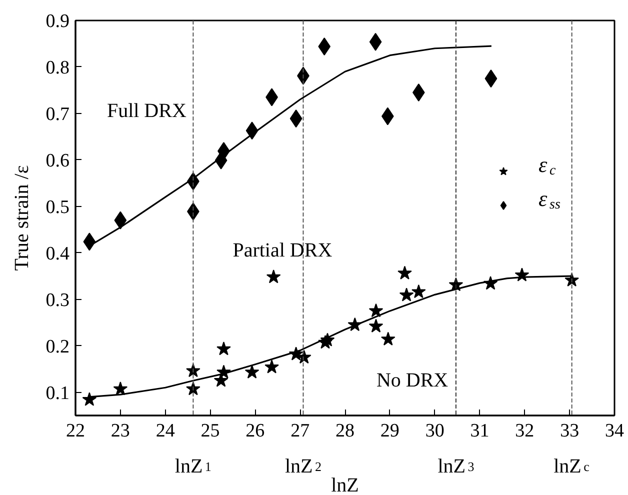  What do you see at coordinates (345, 431) in the screenshot?
I see `x-tick-label: 28` at bounding box center [345, 431].